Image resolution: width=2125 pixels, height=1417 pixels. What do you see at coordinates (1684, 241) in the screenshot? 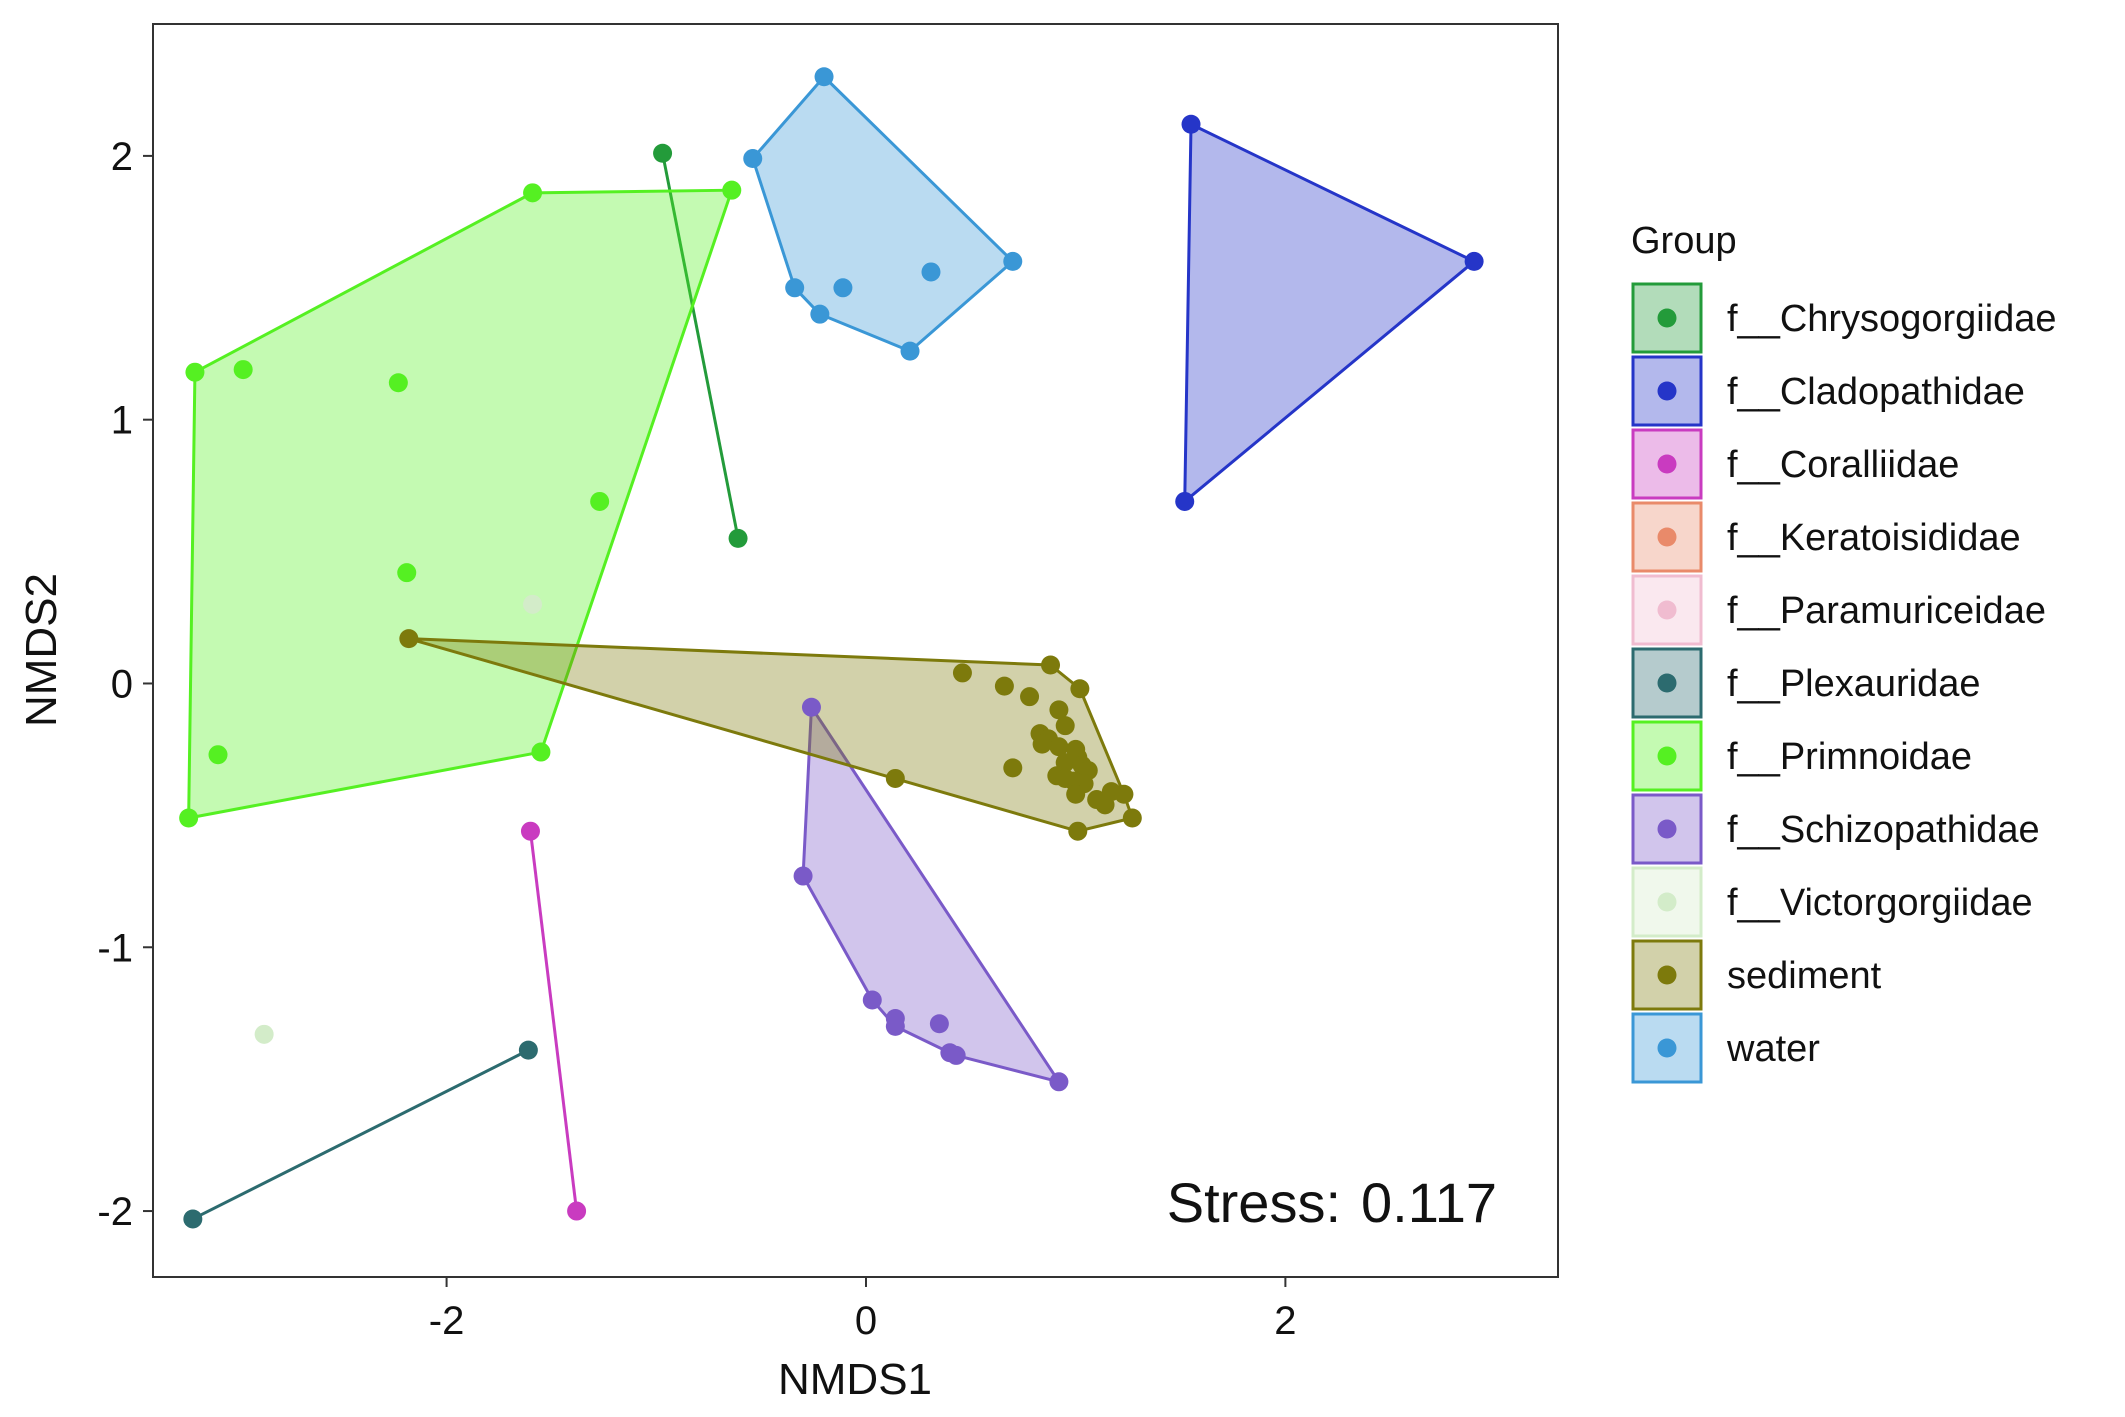
I see `legend-title: Group` at bounding box center [1684, 241].